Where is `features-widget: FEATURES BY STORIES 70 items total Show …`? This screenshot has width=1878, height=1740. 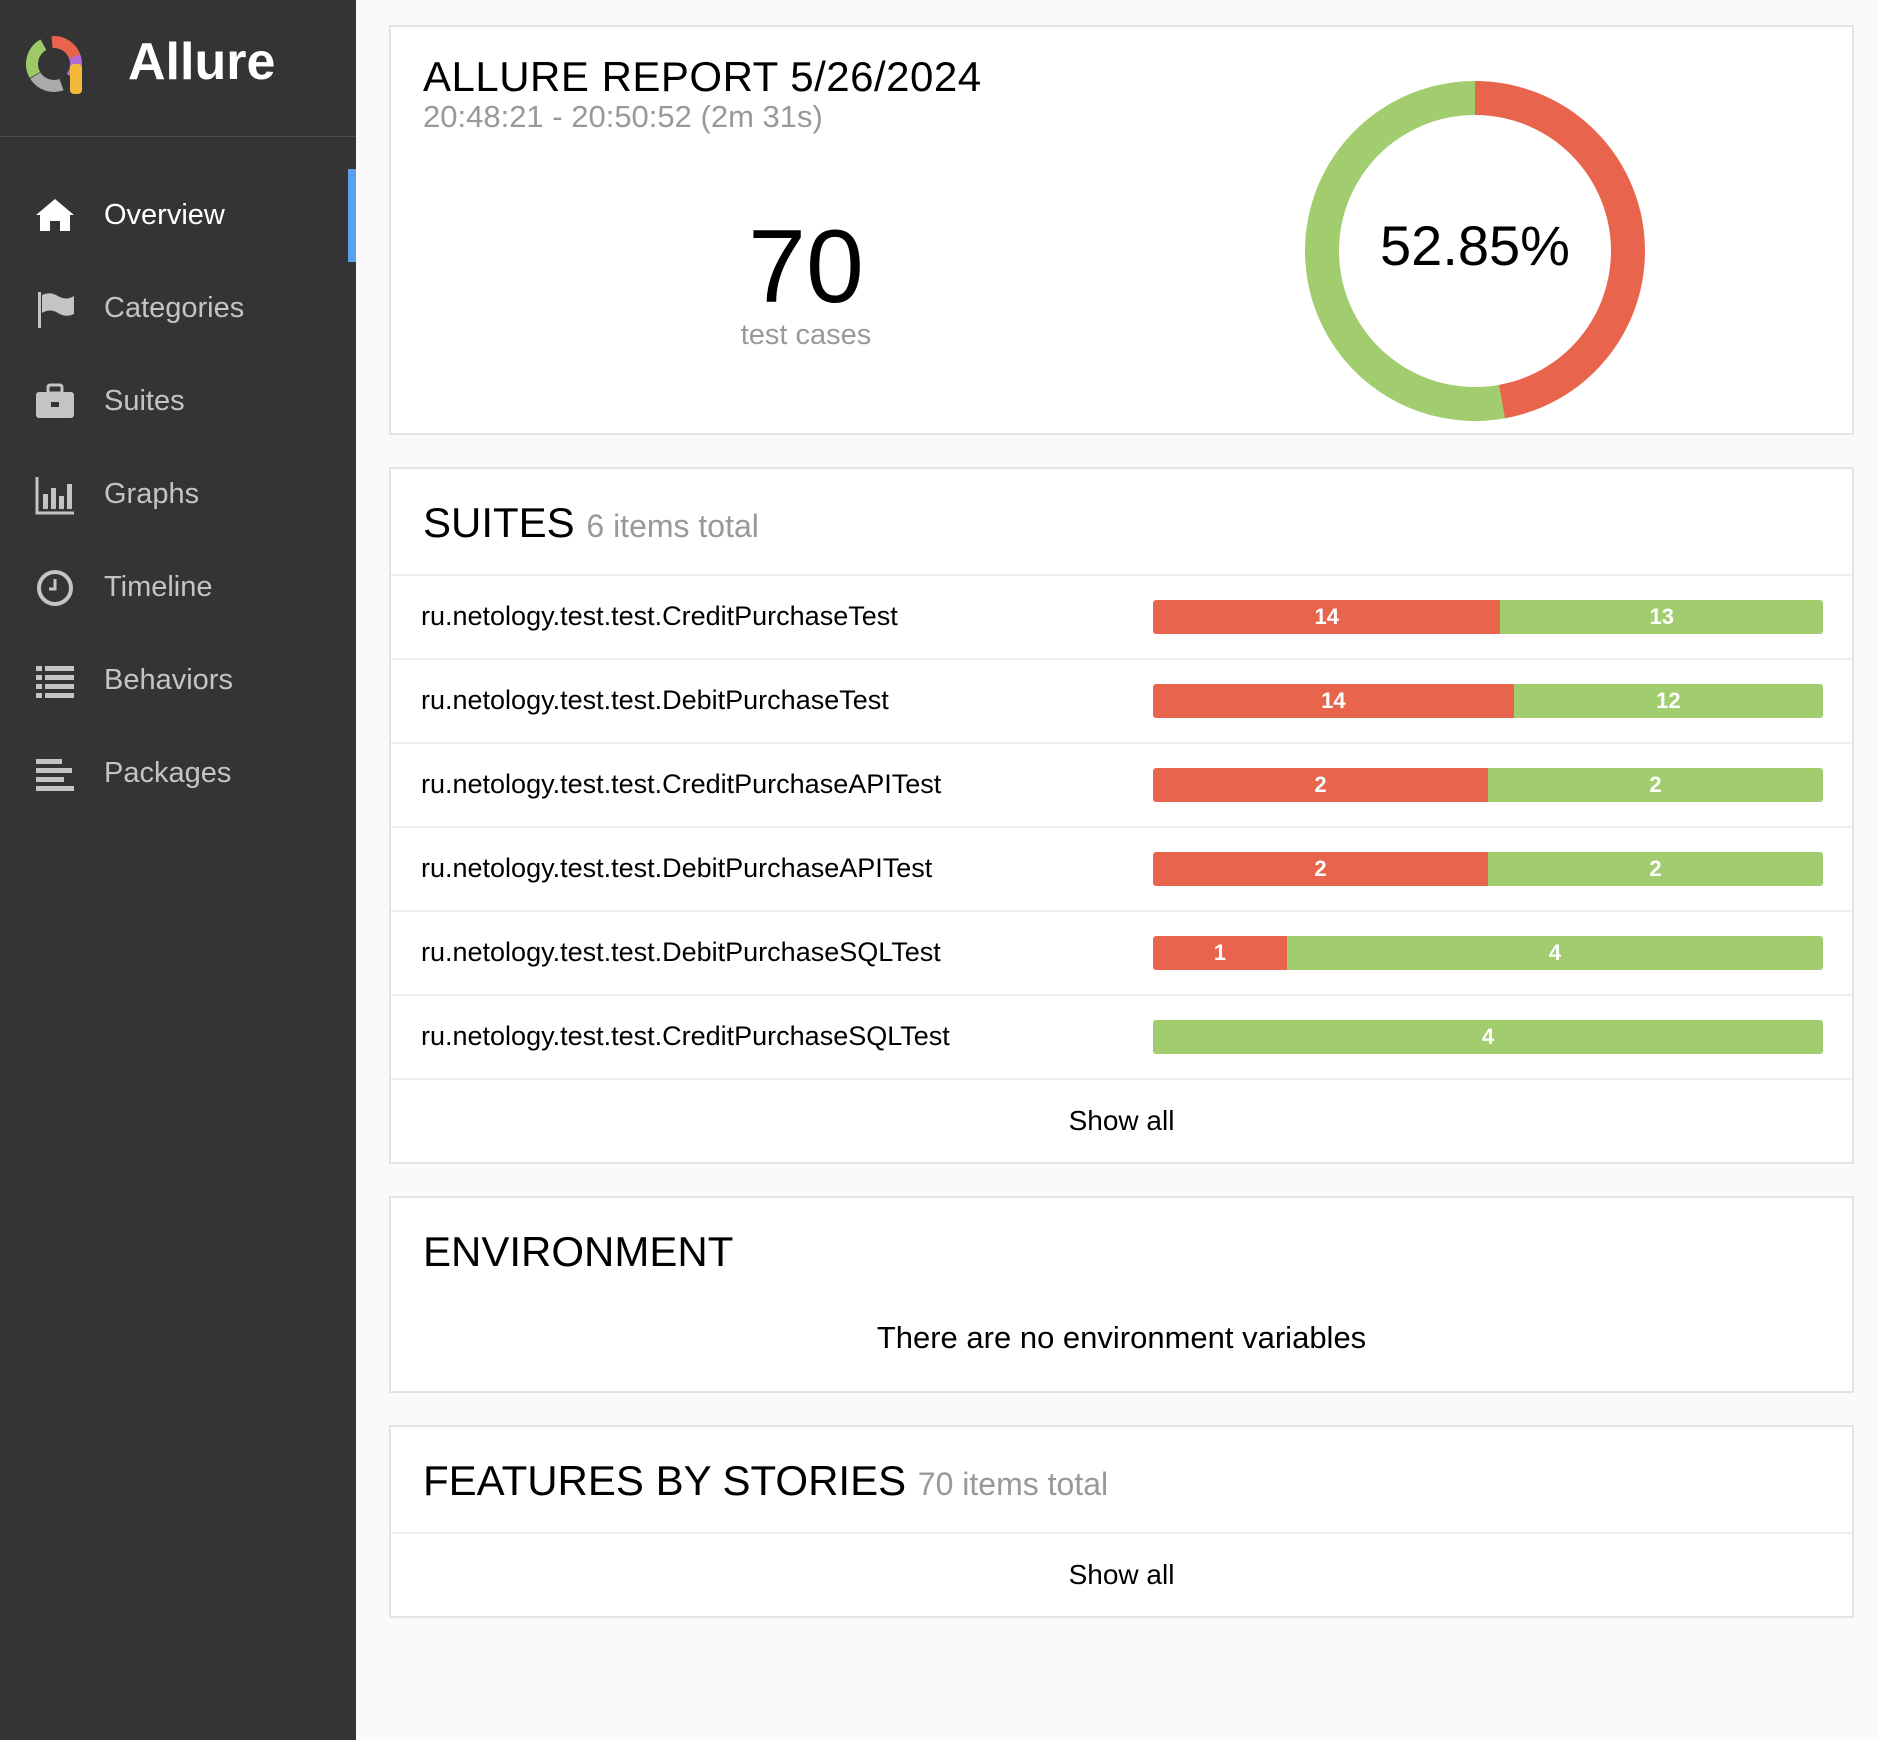
features-widget: FEATURES BY STORIES 70 items total Show … is located at coordinates (1121, 1521).